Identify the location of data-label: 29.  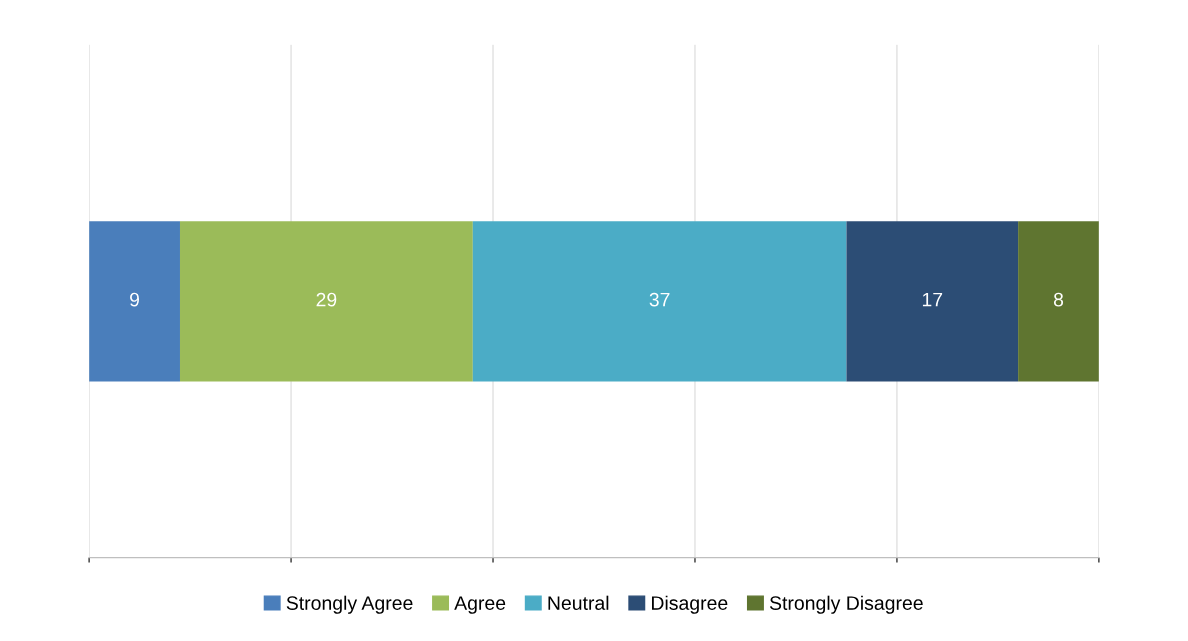
(326, 299).